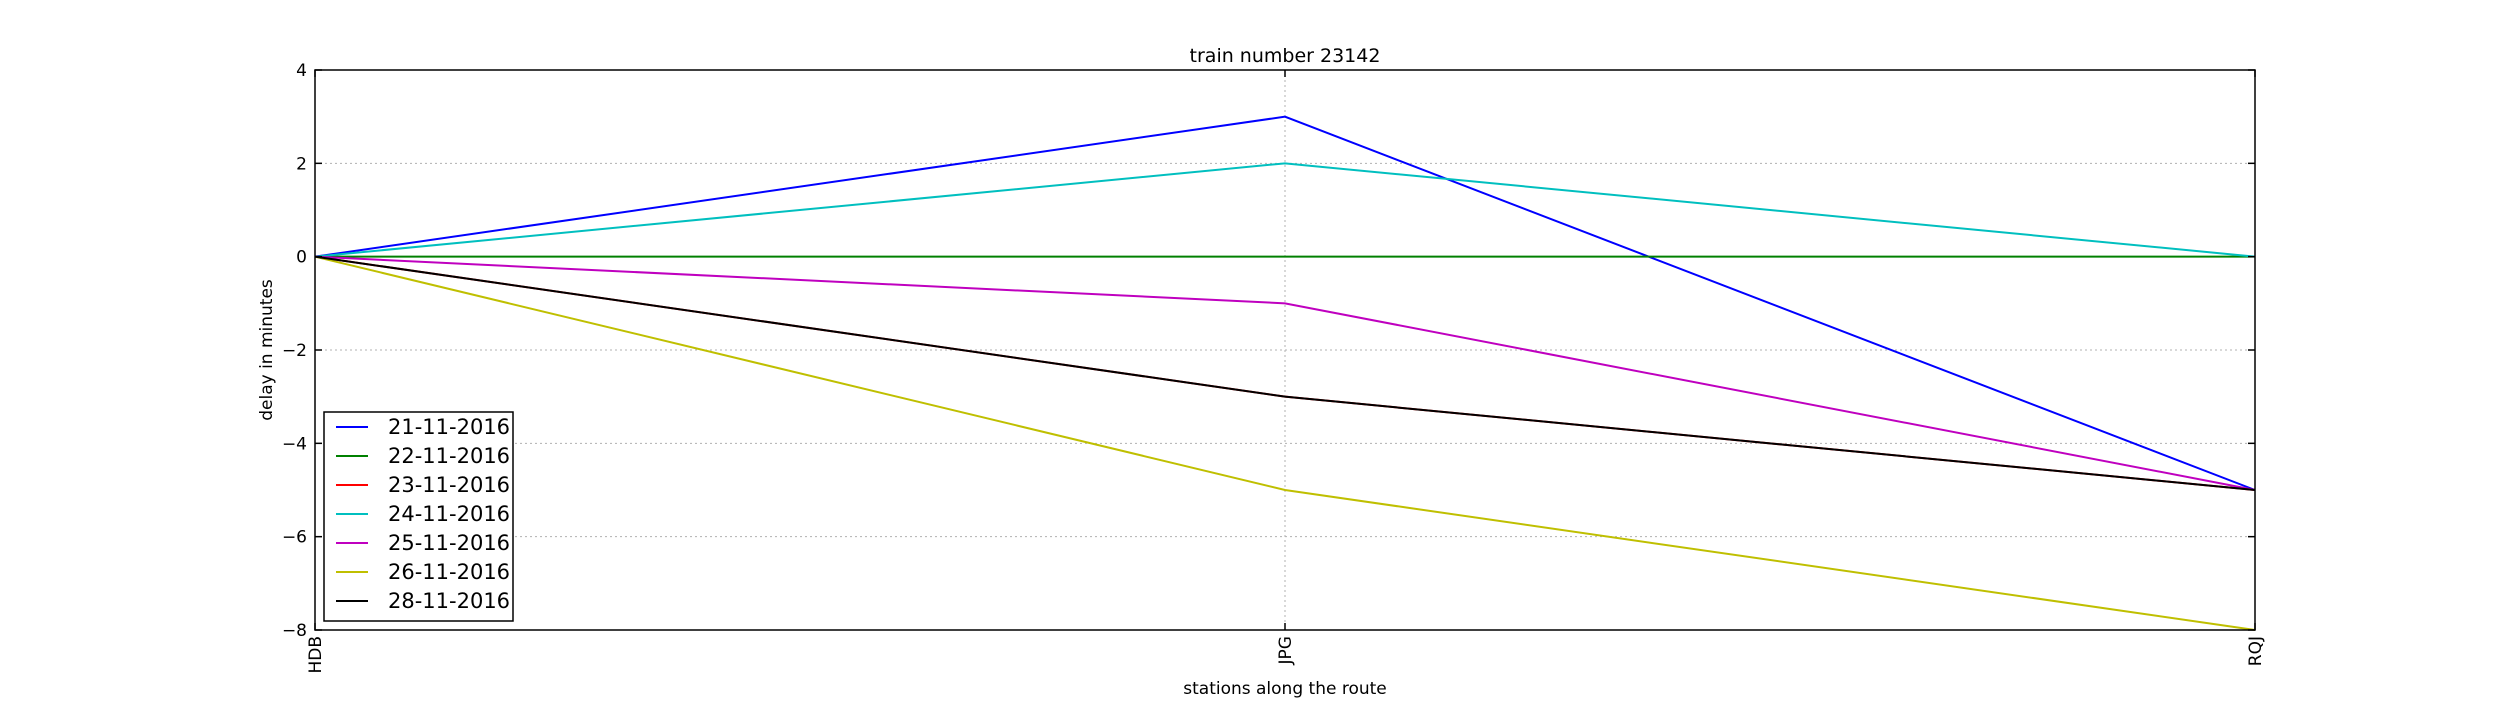  Describe the element at coordinates (449, 485) in the screenshot. I see `legend-label: 23-11-2016` at that location.